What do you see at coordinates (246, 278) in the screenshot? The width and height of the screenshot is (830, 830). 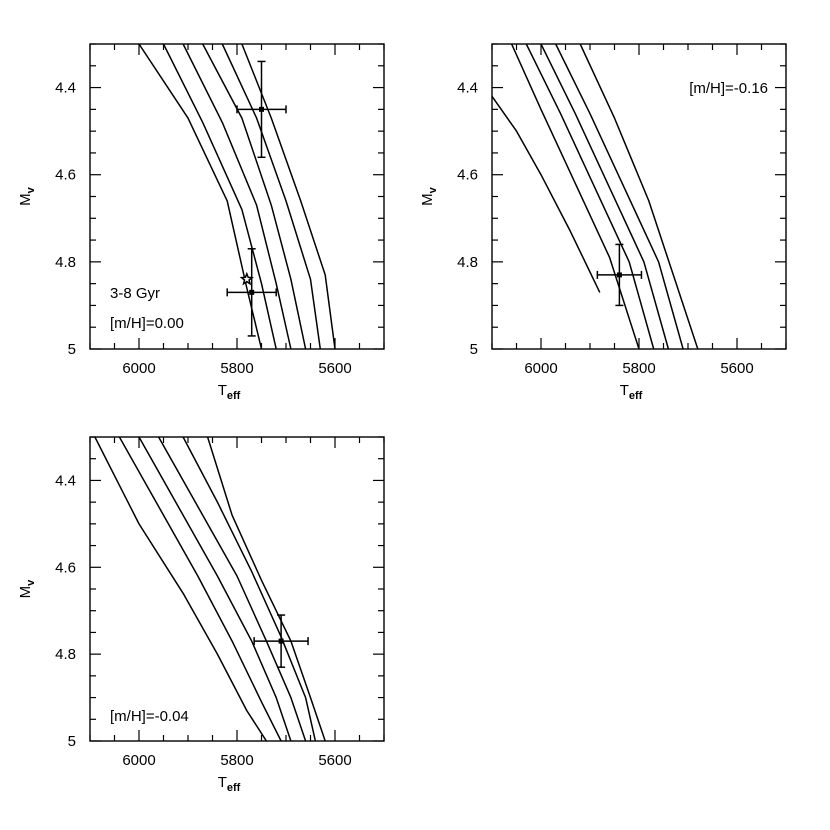 I see `star-marker` at bounding box center [246, 278].